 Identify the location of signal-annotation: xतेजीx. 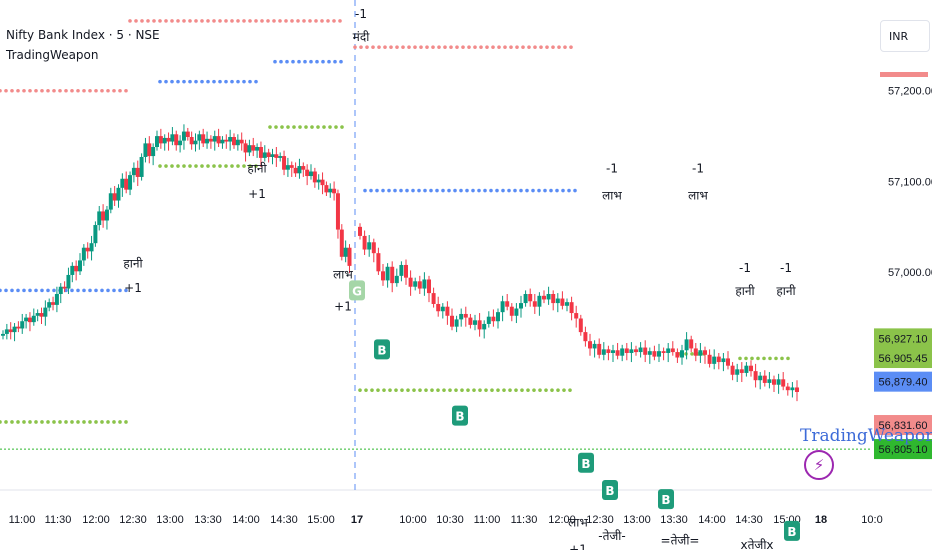
(756, 544).